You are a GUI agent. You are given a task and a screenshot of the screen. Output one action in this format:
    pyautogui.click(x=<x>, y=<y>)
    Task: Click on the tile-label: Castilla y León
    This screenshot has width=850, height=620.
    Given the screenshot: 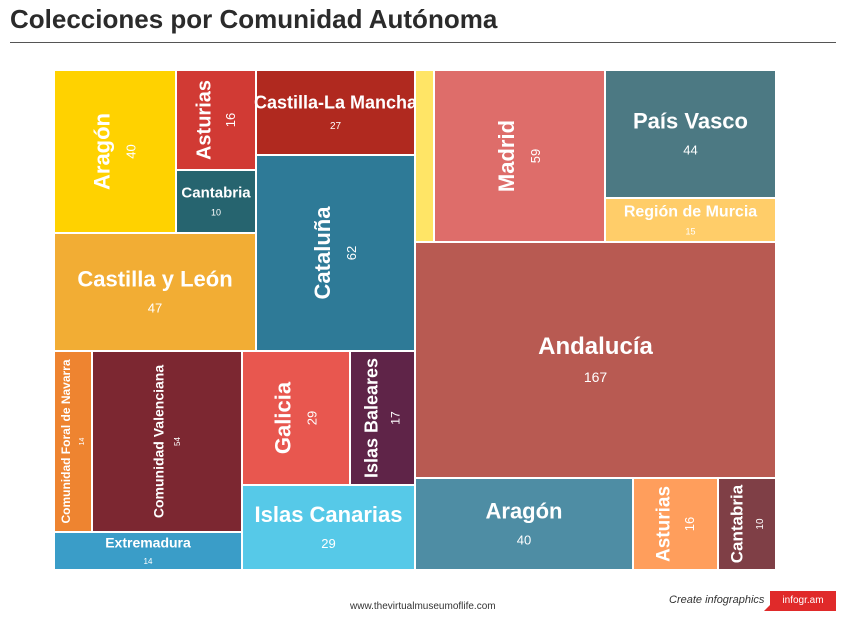 What is the action you would take?
    pyautogui.click(x=154, y=279)
    